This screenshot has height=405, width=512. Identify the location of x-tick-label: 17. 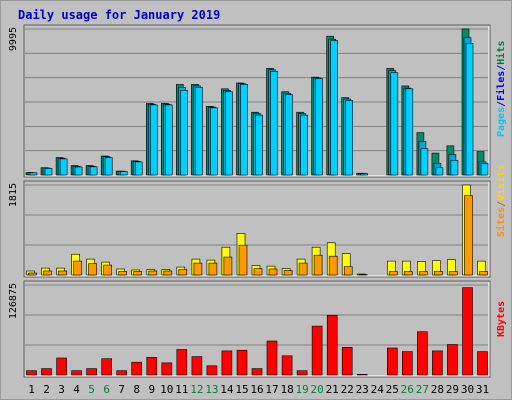
(271, 389).